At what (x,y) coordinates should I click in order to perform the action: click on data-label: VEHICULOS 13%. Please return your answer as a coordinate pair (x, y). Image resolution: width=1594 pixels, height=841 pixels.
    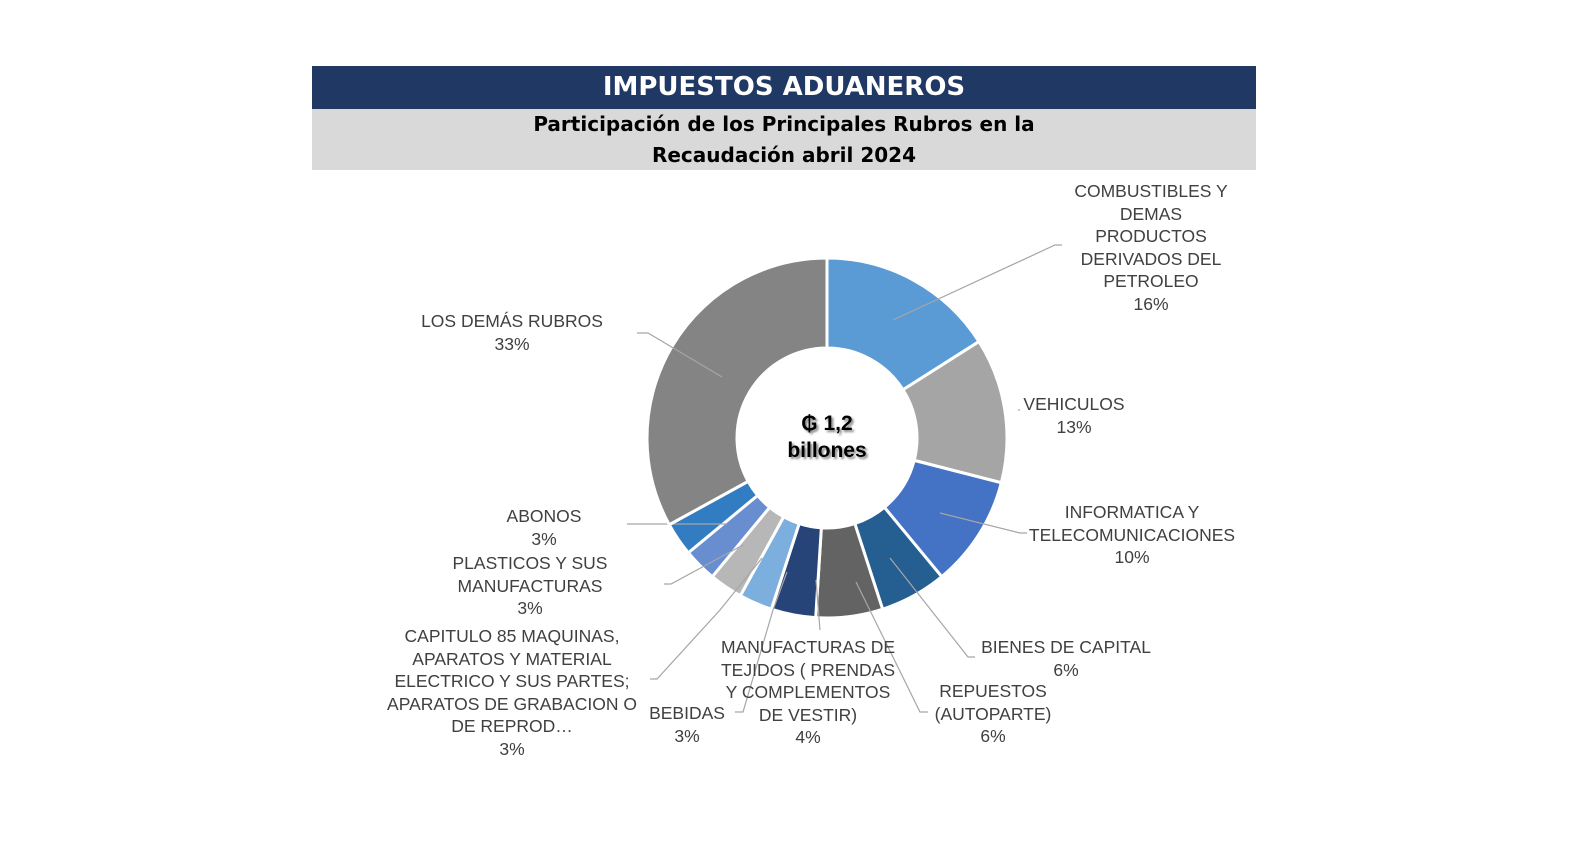
    Looking at the image, I should click on (1073, 415).